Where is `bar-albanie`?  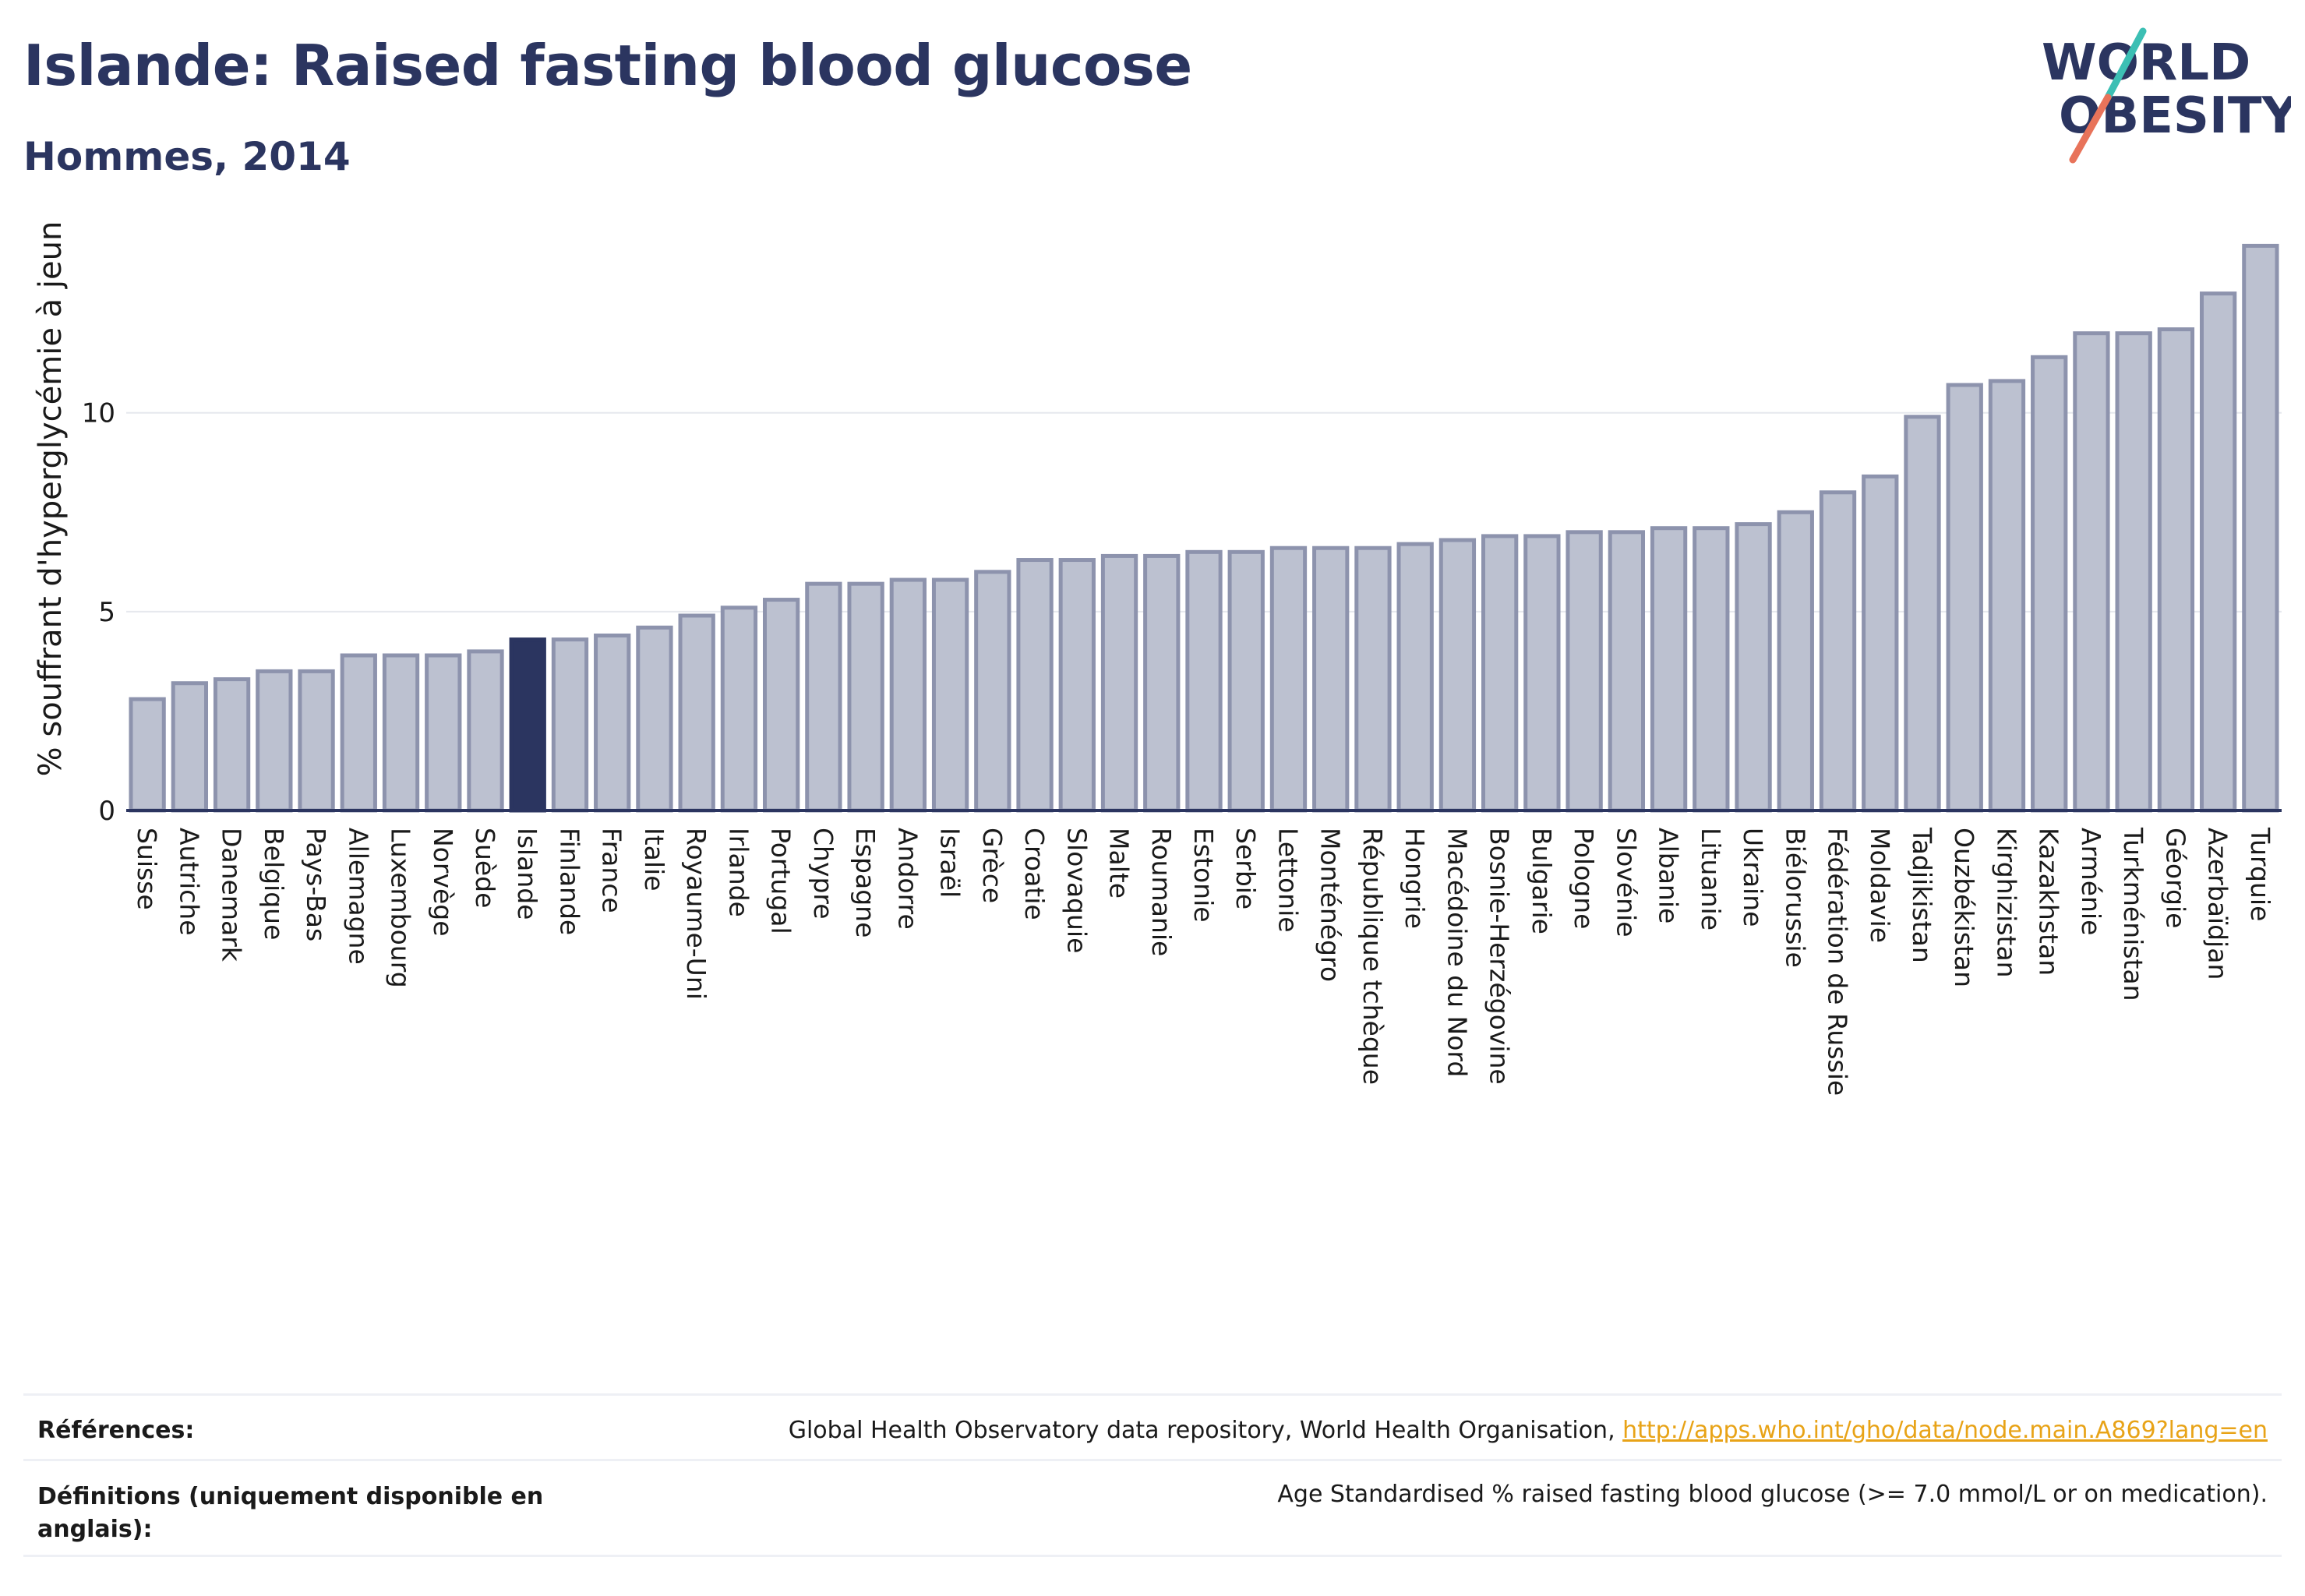 bar-albanie is located at coordinates (1669, 669).